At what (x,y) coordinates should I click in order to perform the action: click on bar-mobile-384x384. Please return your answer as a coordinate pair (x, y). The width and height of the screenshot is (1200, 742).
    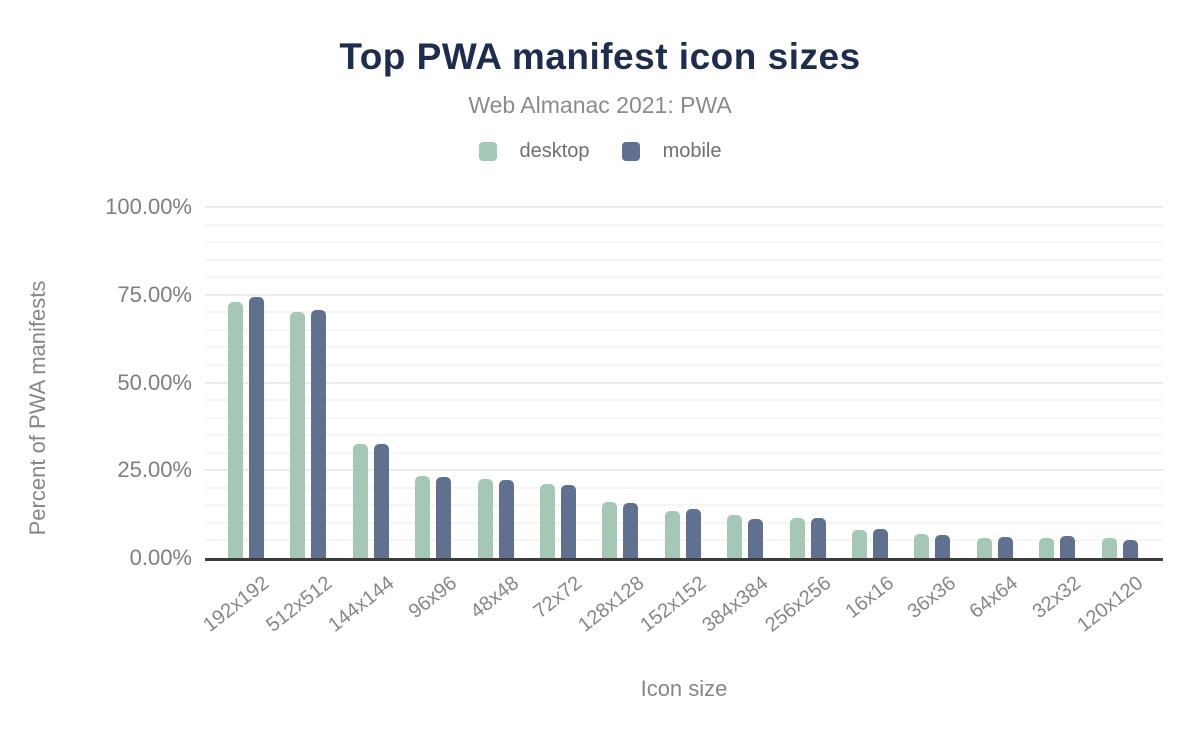
    Looking at the image, I should click on (756, 538).